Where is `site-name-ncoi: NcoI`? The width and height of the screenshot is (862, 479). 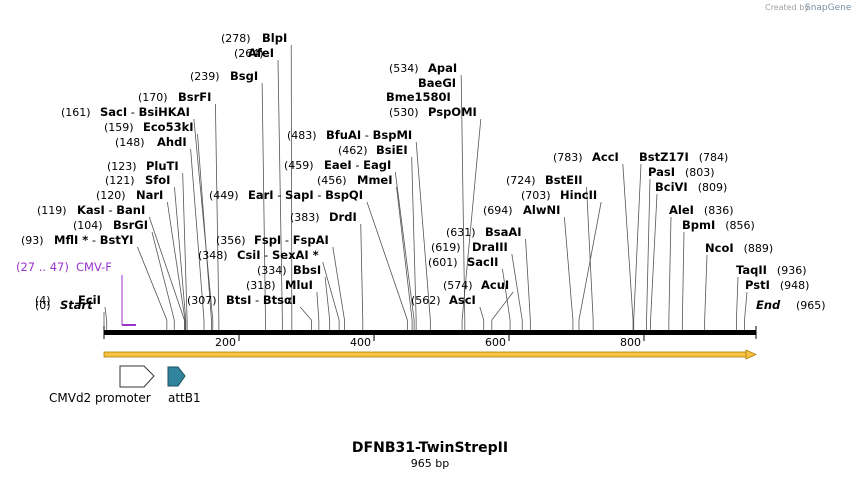 site-name-ncoi: NcoI is located at coordinates (719, 248).